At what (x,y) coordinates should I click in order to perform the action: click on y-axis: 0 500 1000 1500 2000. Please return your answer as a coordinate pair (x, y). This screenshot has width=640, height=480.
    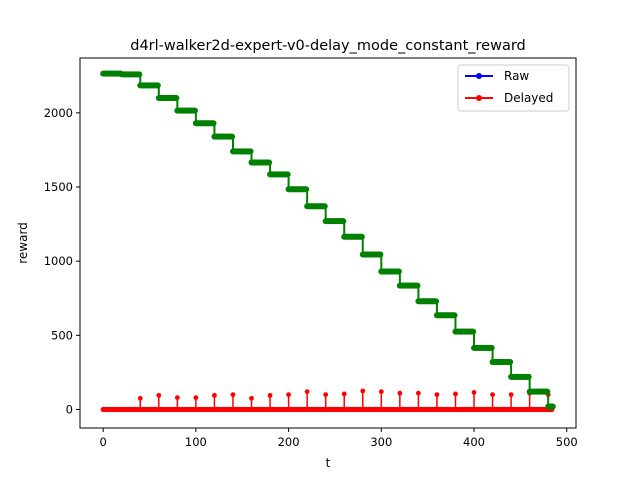
    Looking at the image, I should click on (62, 261).